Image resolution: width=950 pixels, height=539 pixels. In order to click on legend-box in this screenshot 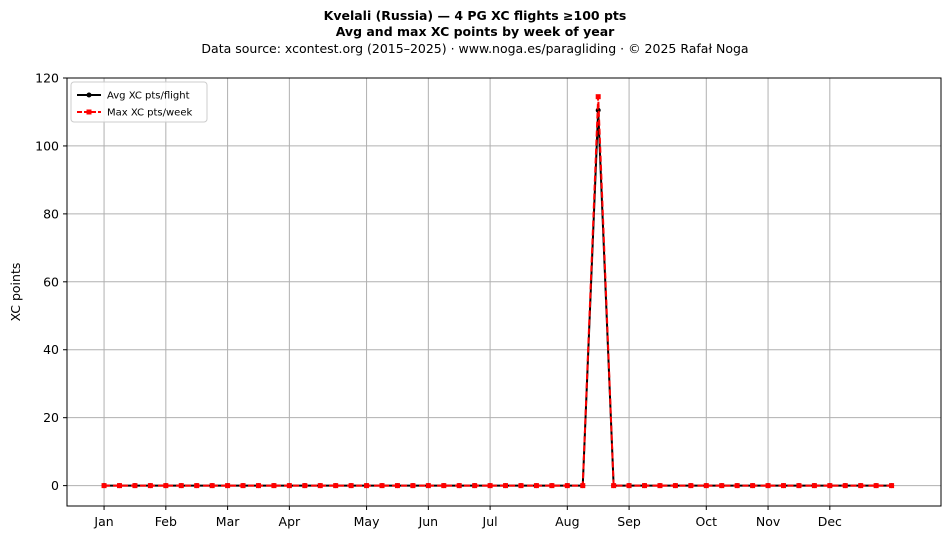, I will do `click(139, 102)`.